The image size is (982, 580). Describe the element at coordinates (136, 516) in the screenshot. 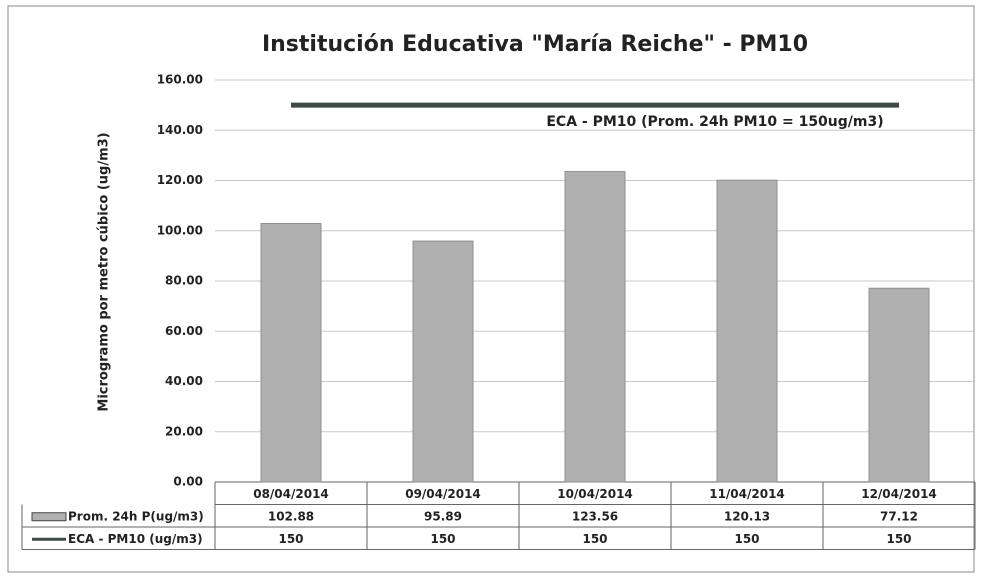

I see `legend-label: Prom. 24h P(ug/m3)` at that location.